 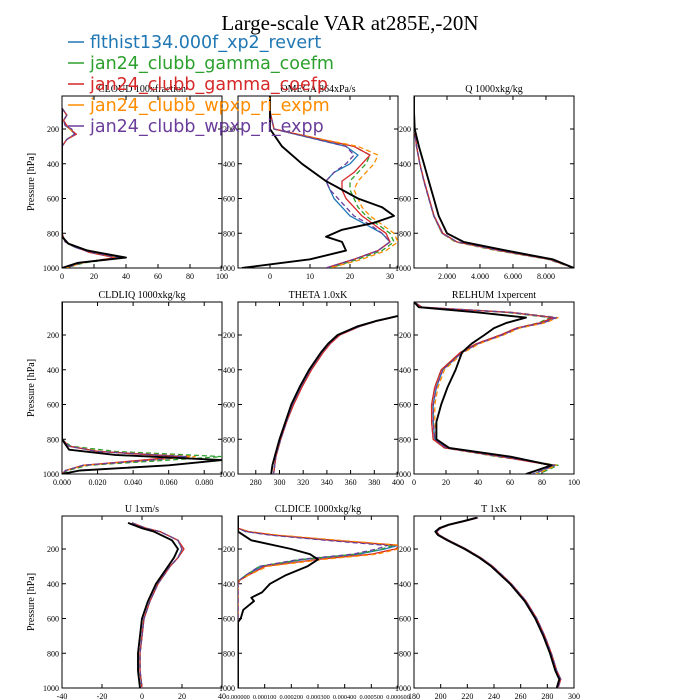 I want to click on x-tick-label: 200, so click(x=441, y=696).